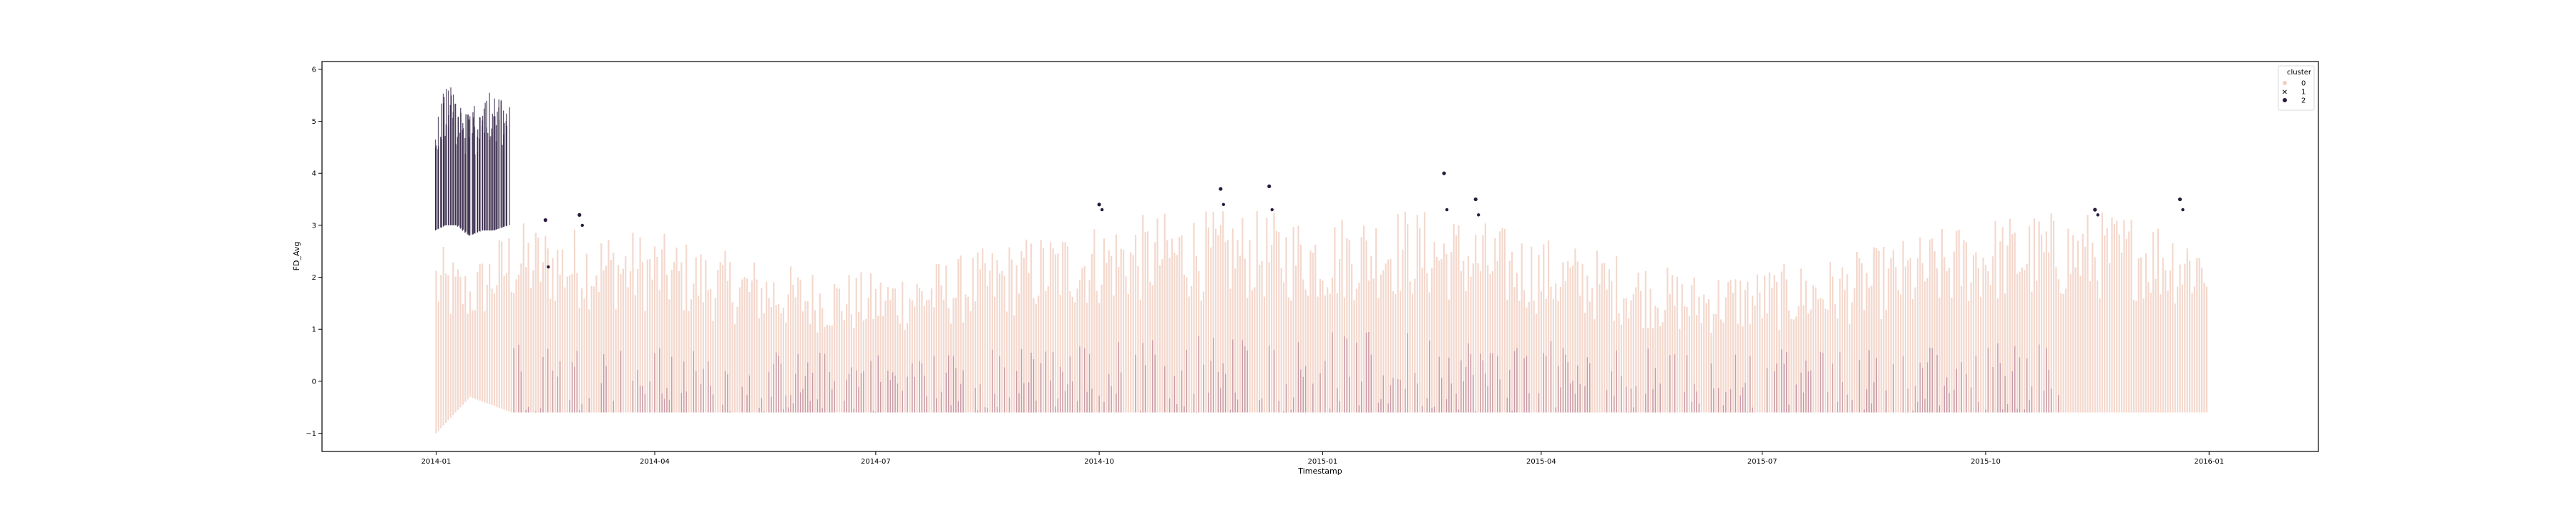 This screenshot has height=518, width=2576. Describe the element at coordinates (2294, 93) in the screenshot. I see `legend-entries: 0 ✕ 12` at that location.